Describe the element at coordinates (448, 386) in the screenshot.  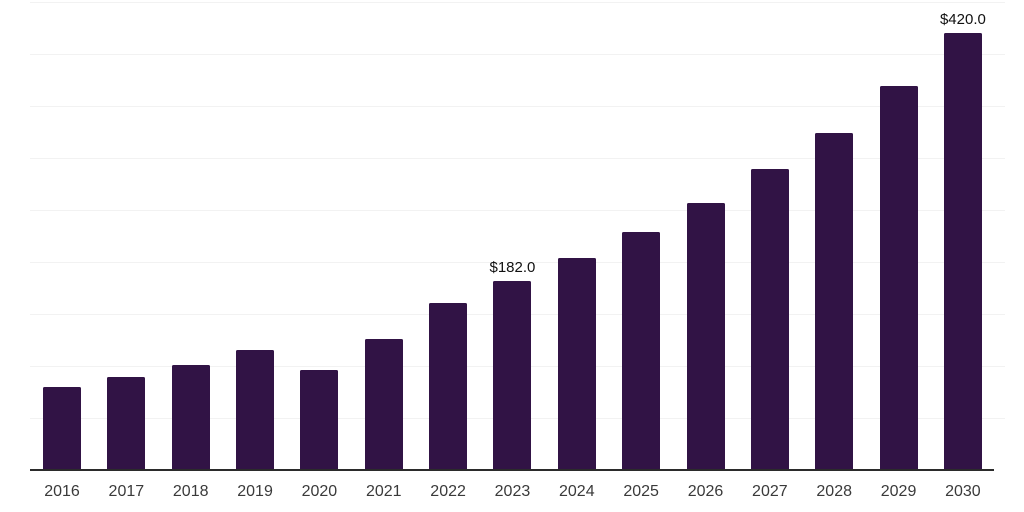
I see `bar-2022` at that location.